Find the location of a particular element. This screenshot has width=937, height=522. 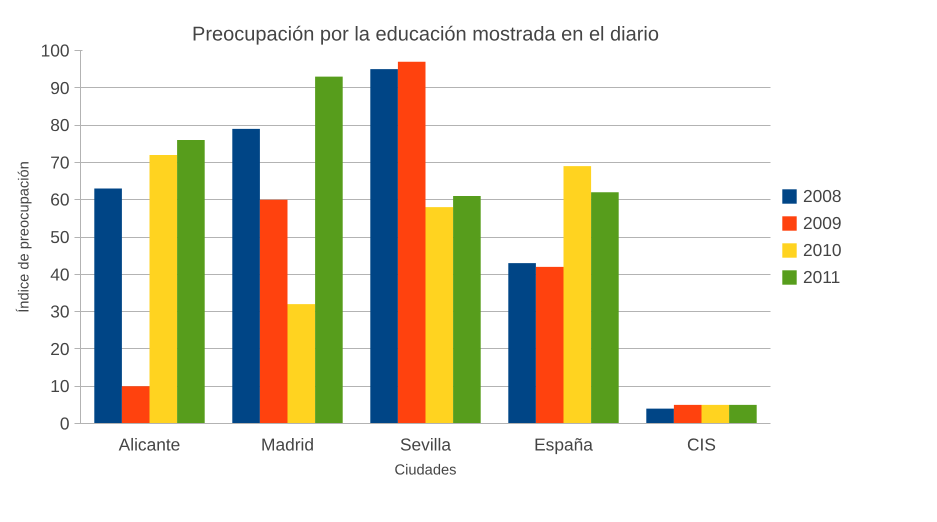

x-tick-label: Alicante is located at coordinates (149, 444).